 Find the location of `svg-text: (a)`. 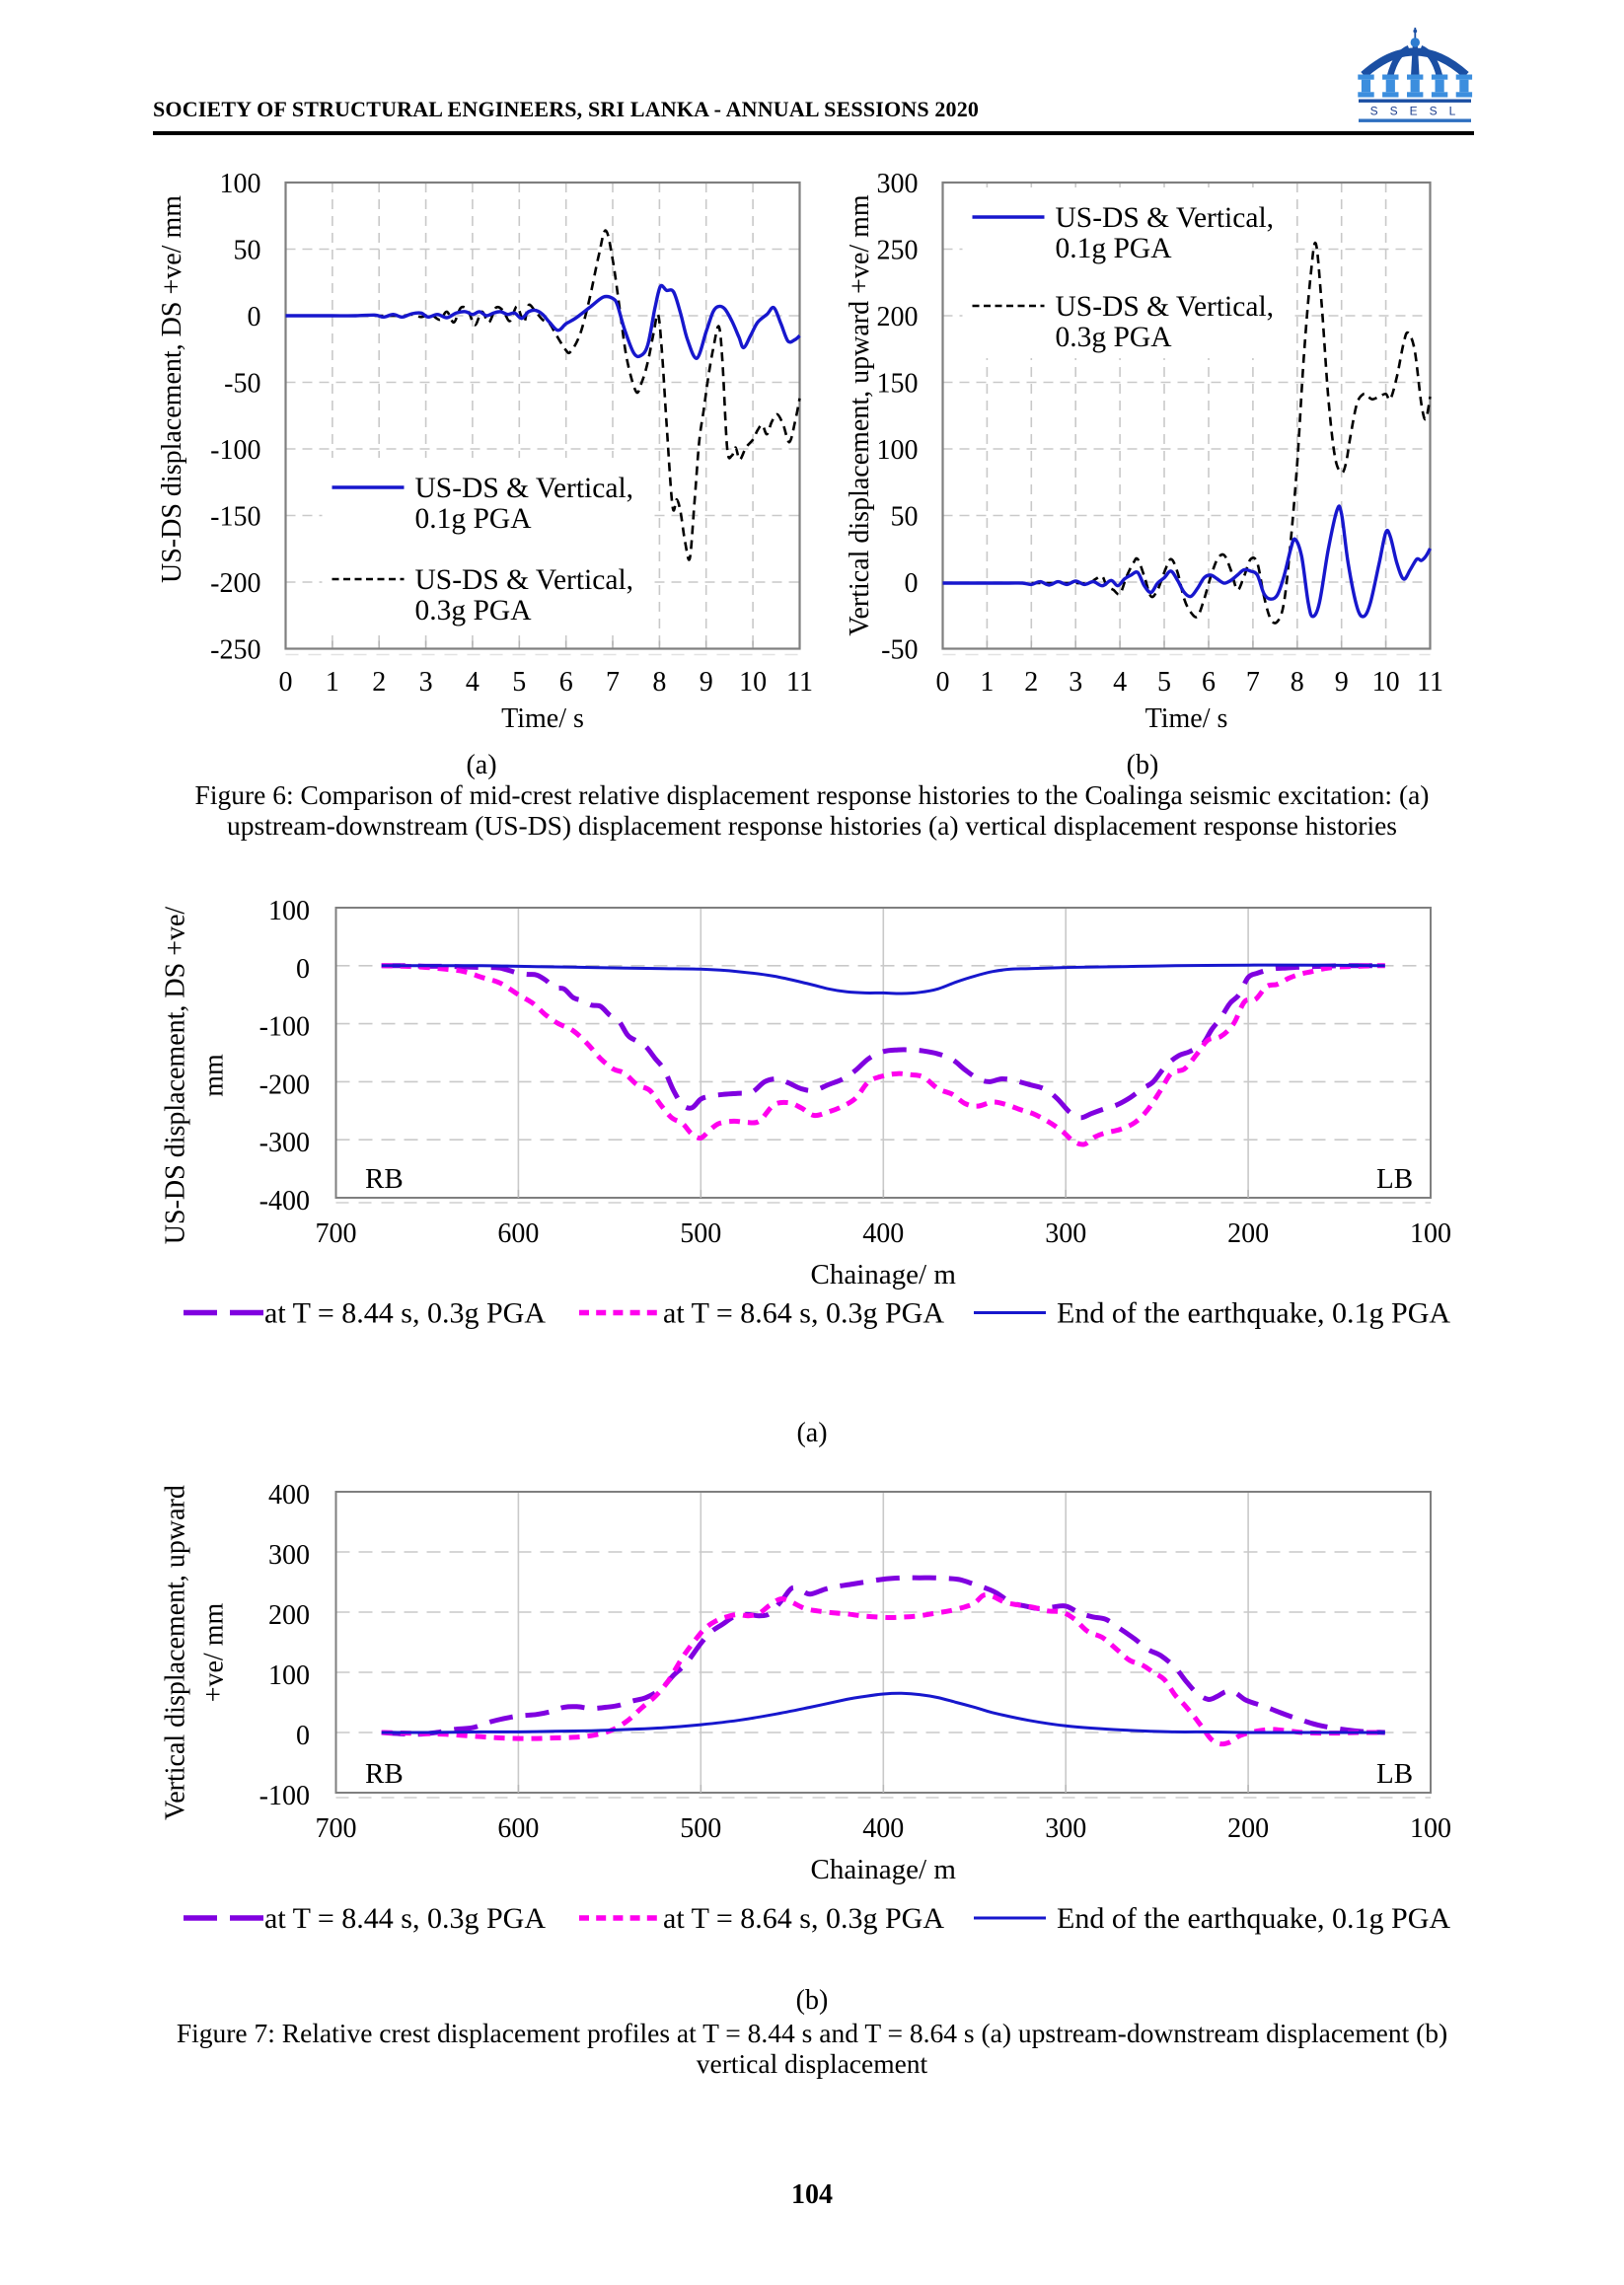

svg-text: (a) is located at coordinates (481, 765).